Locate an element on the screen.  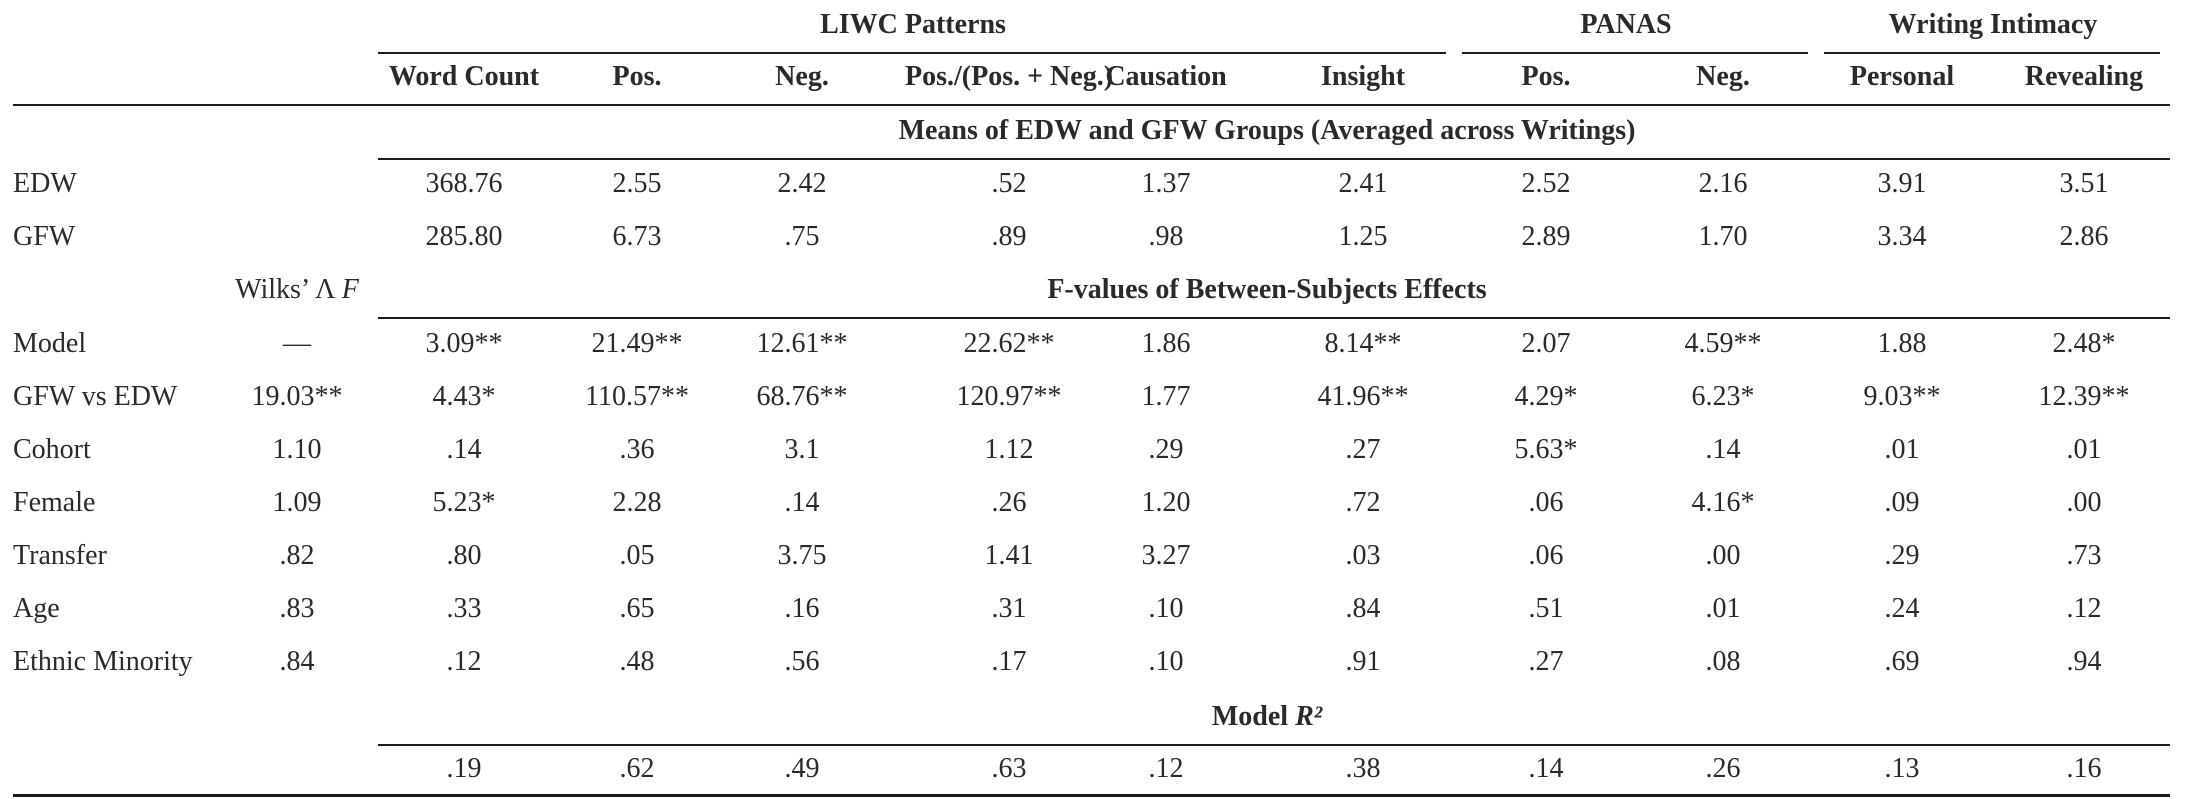
group-rule-intimacy is located at coordinates (1992, 53).